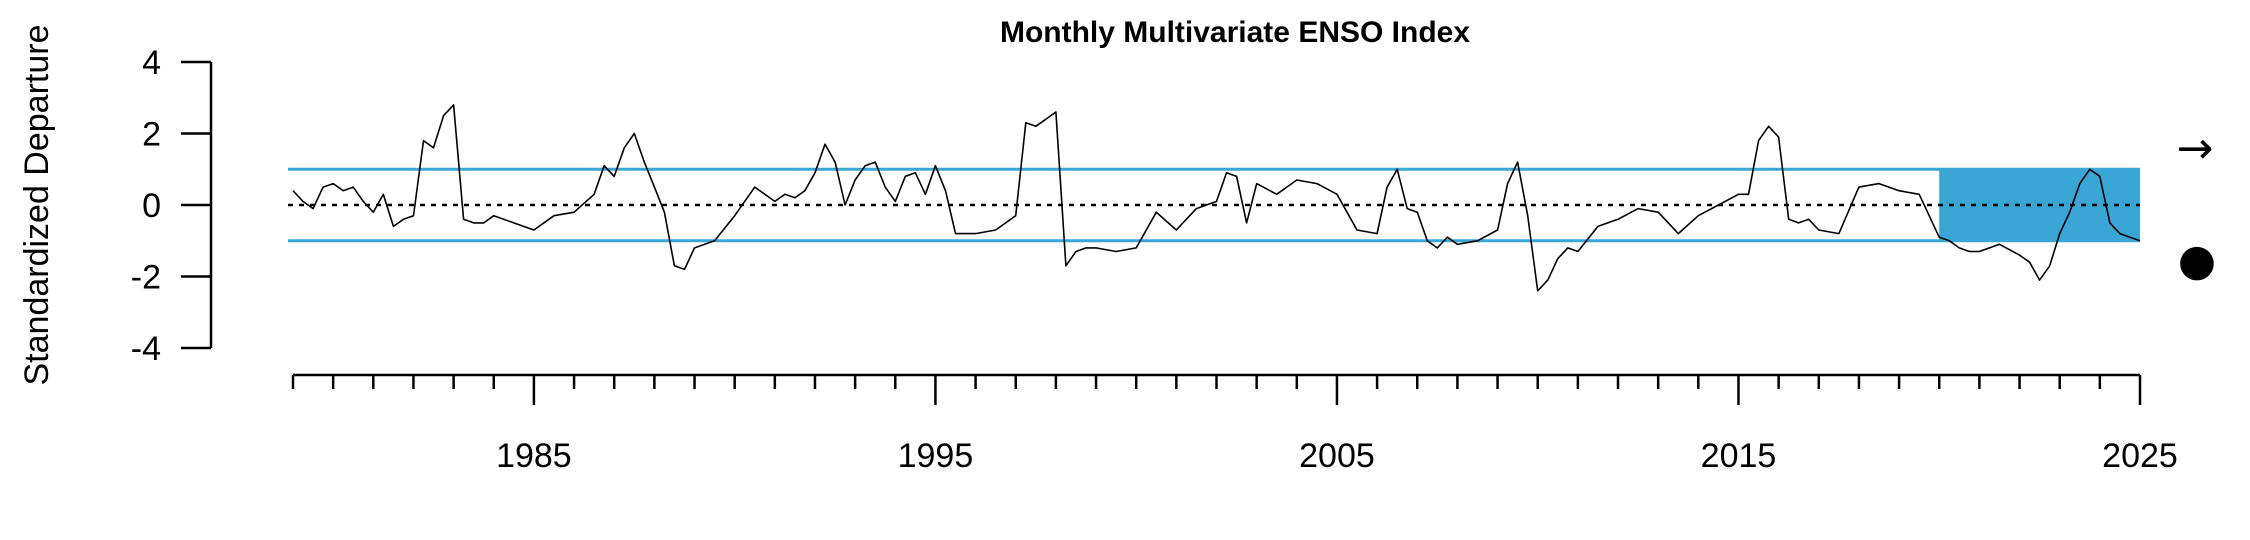  Describe the element at coordinates (534, 456) in the screenshot. I see `x-tick-label: 1985` at that location.